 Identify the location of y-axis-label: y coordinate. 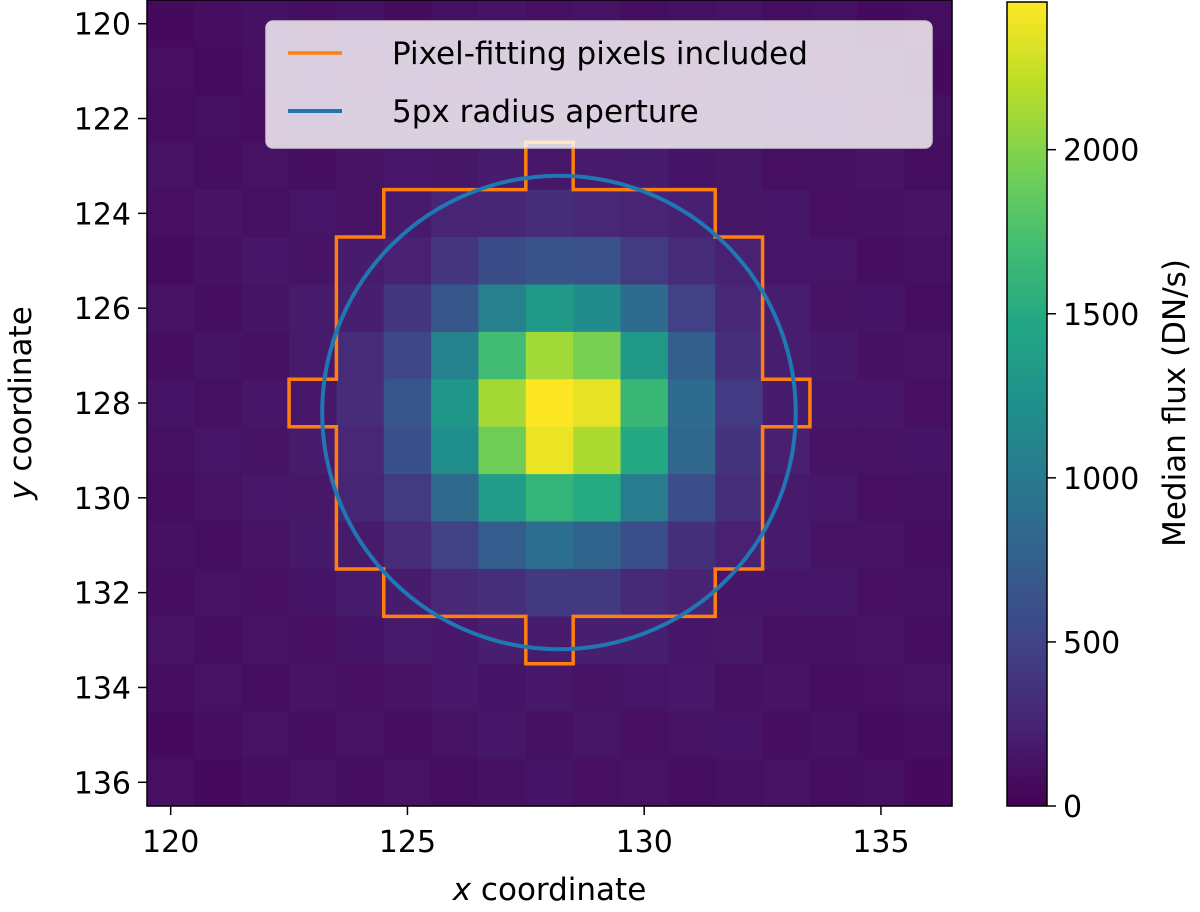
(21, 403).